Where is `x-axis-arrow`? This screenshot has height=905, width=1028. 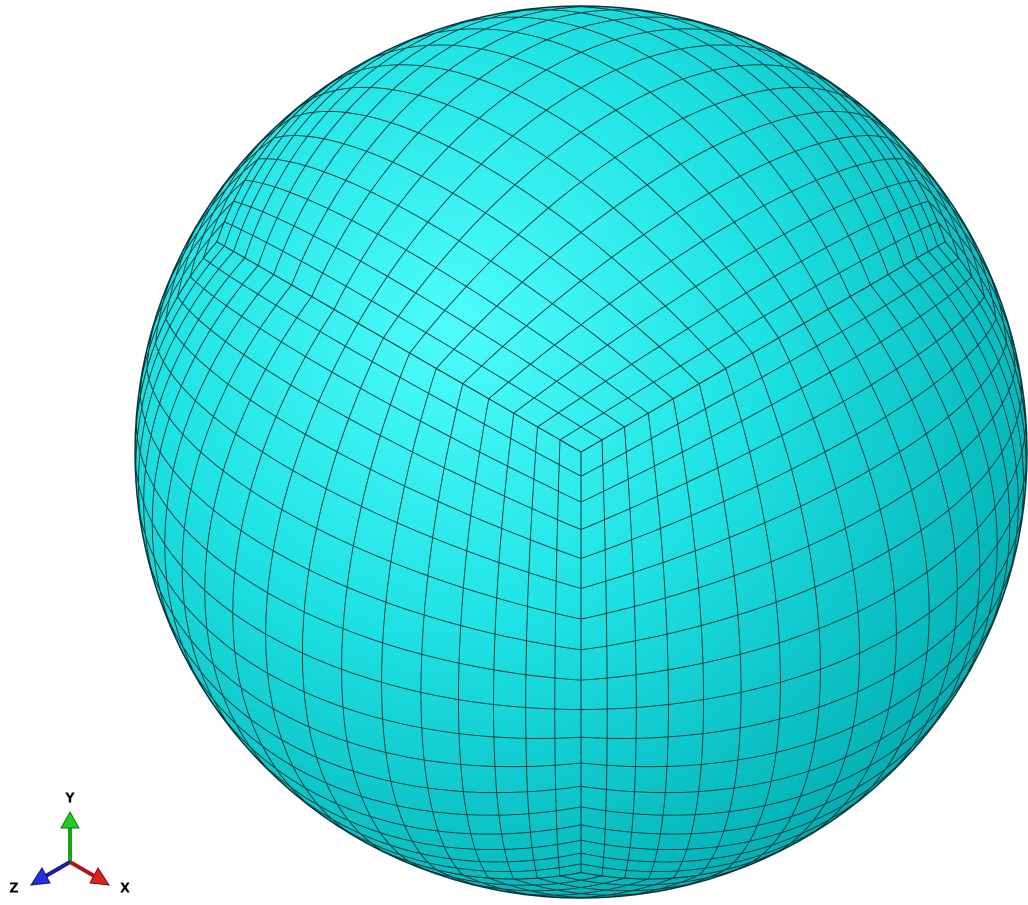
x-axis-arrow is located at coordinates (83, 869).